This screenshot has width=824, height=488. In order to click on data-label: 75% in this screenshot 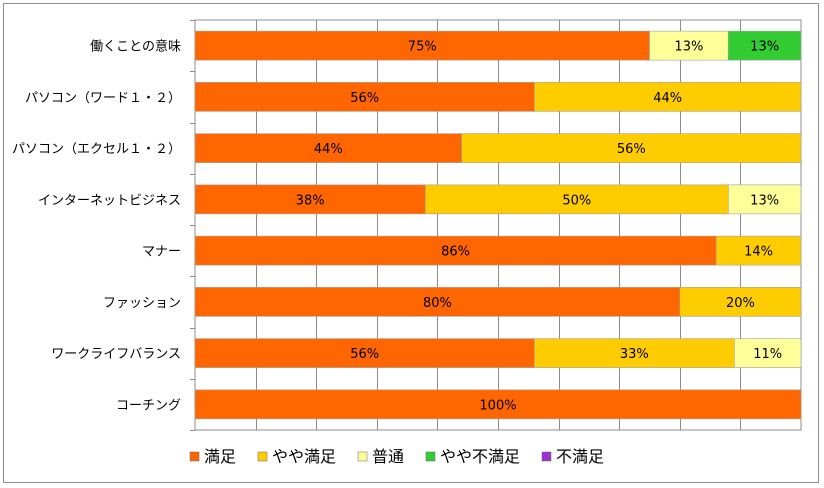, I will do `click(422, 47)`.